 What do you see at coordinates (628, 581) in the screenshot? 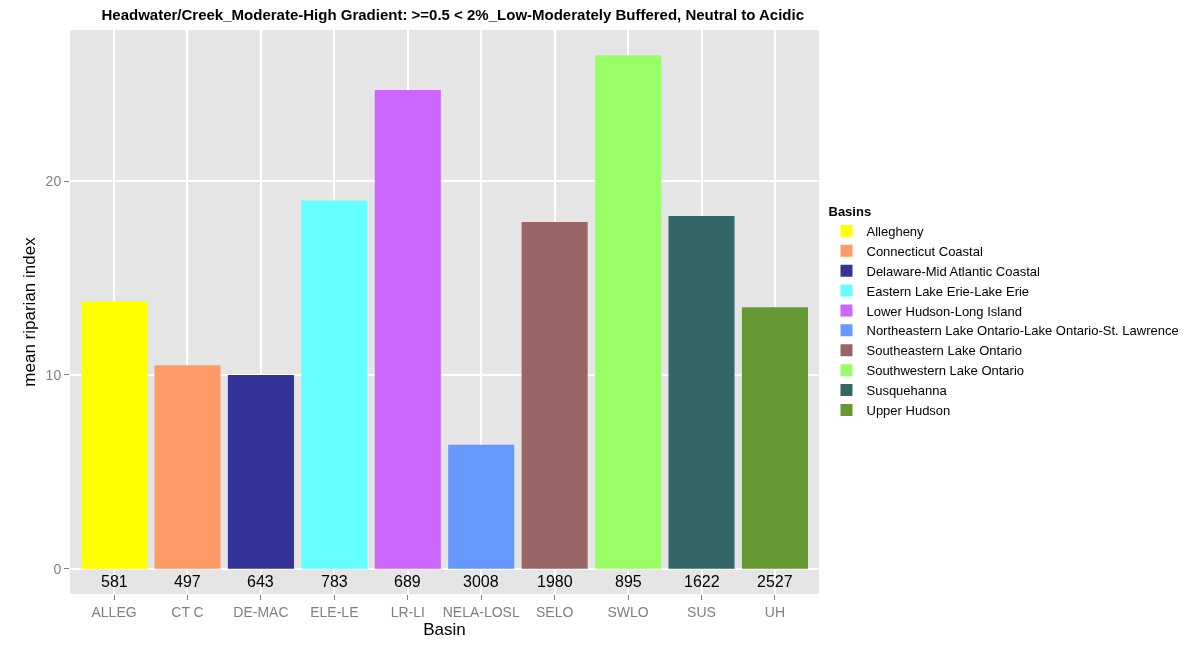
I see `annotation: 895` at bounding box center [628, 581].